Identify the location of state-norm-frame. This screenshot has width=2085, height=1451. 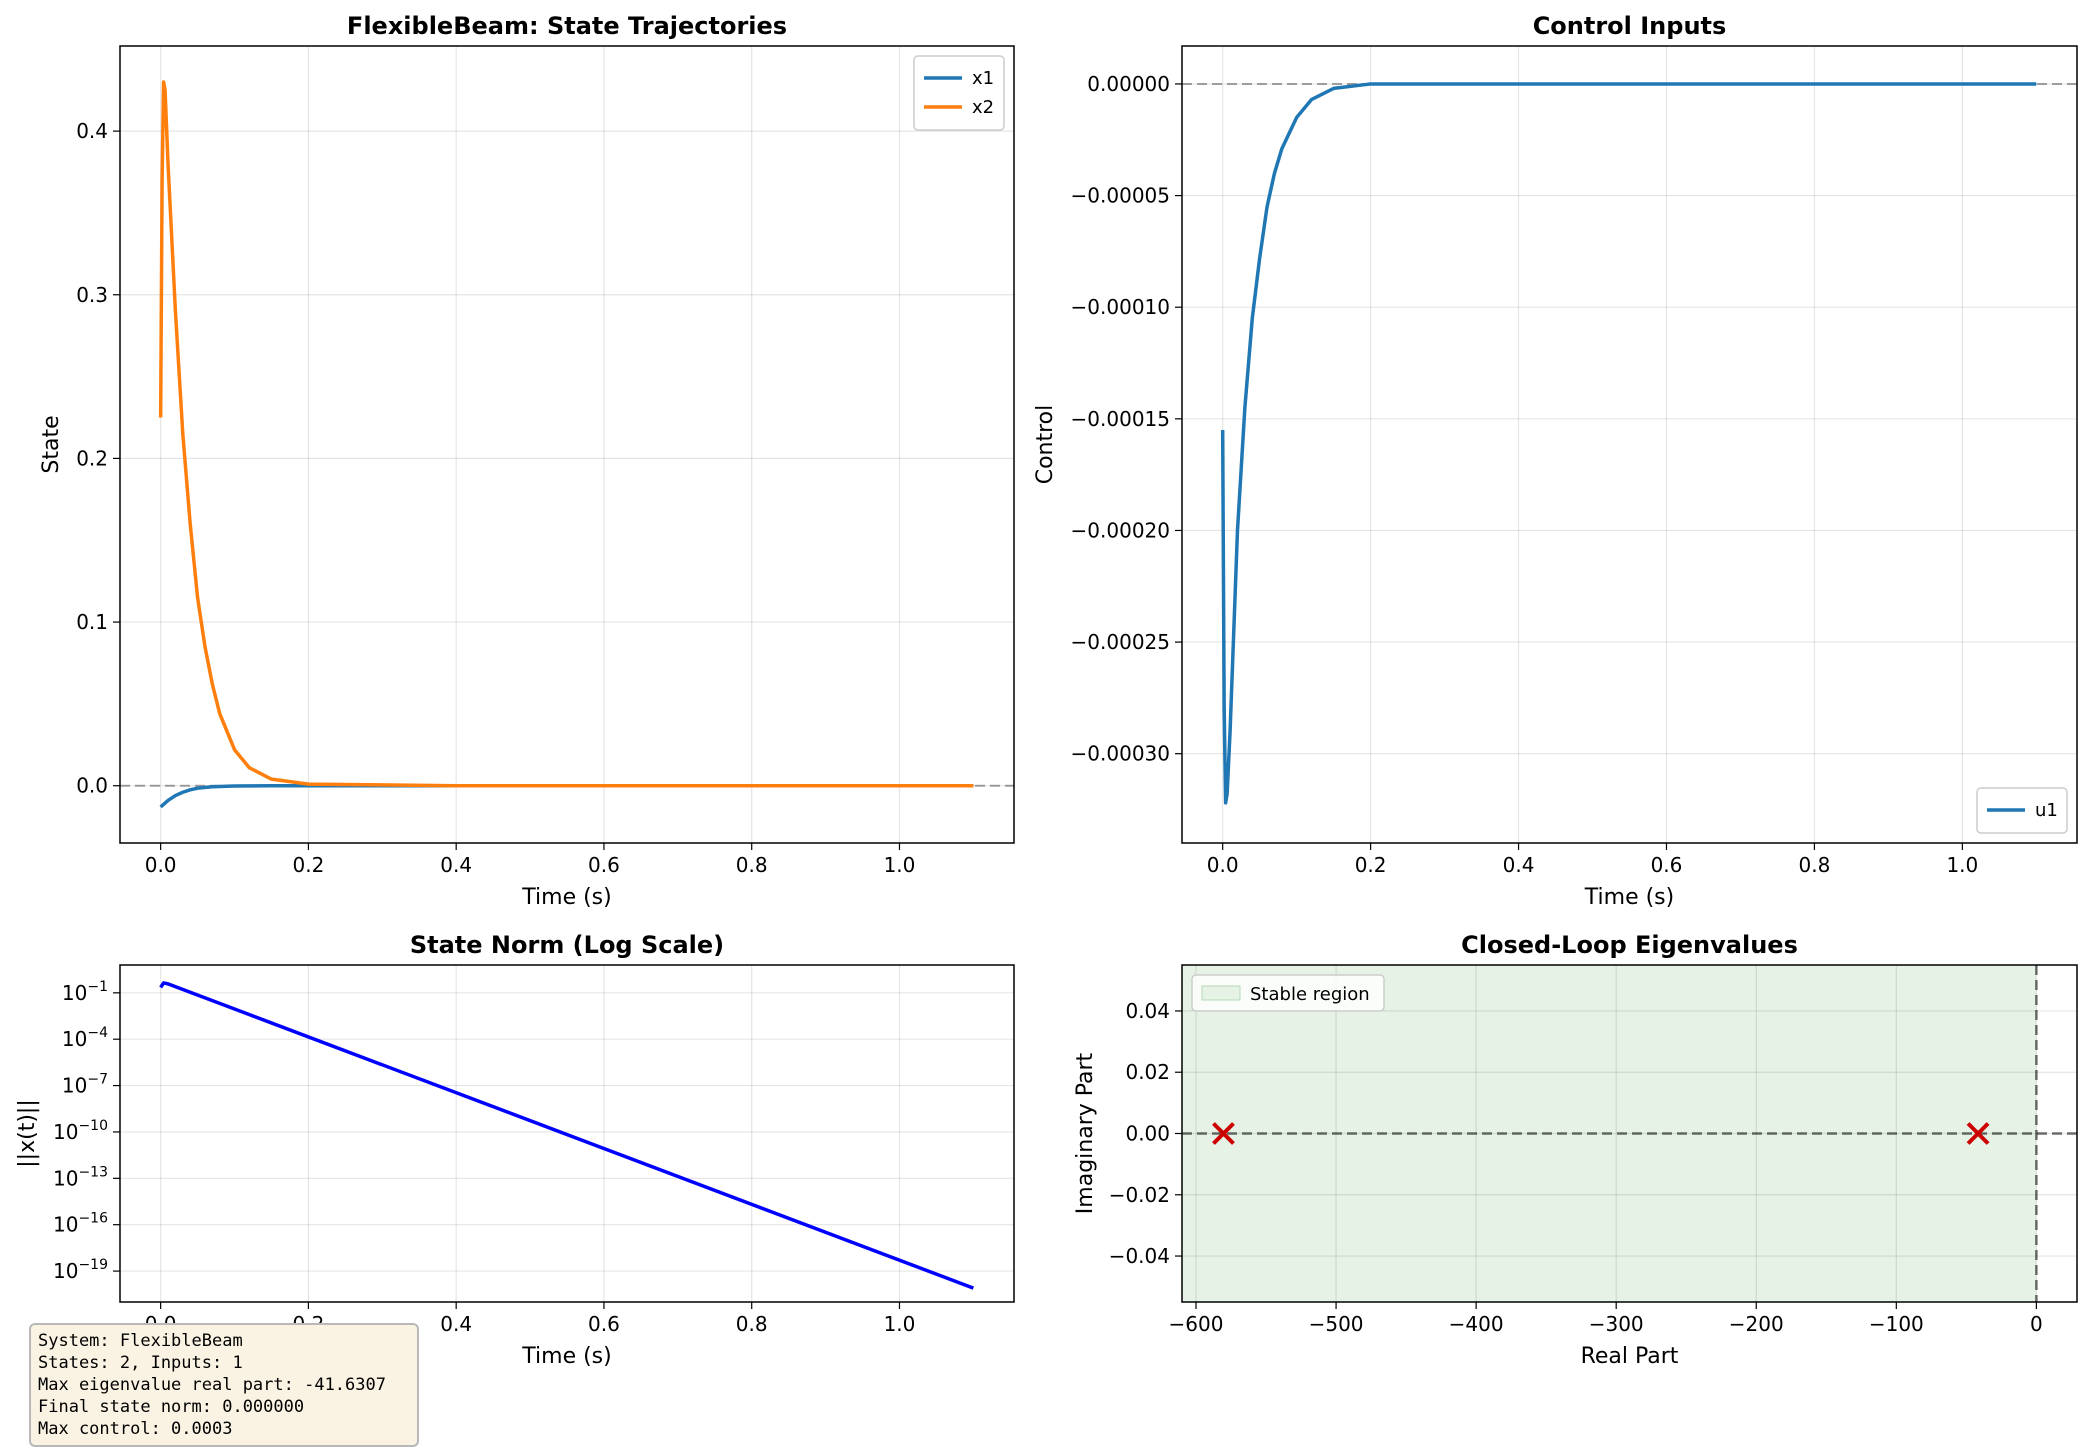
(567, 1133).